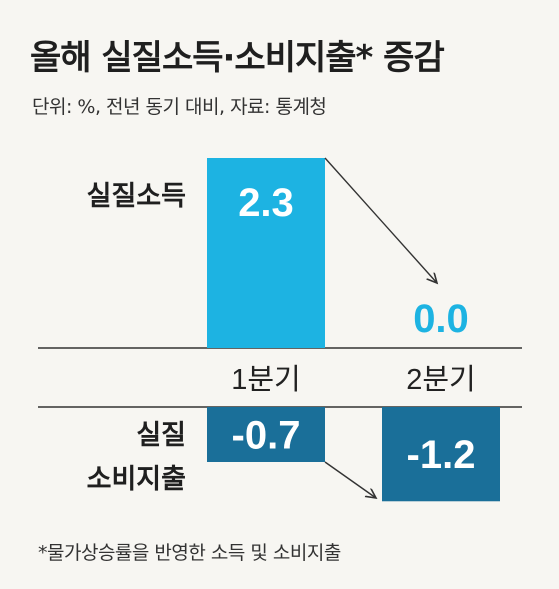 The width and height of the screenshot is (559, 589). Describe the element at coordinates (161, 435) in the screenshot. I see `spending-row-label: 실질` at that location.